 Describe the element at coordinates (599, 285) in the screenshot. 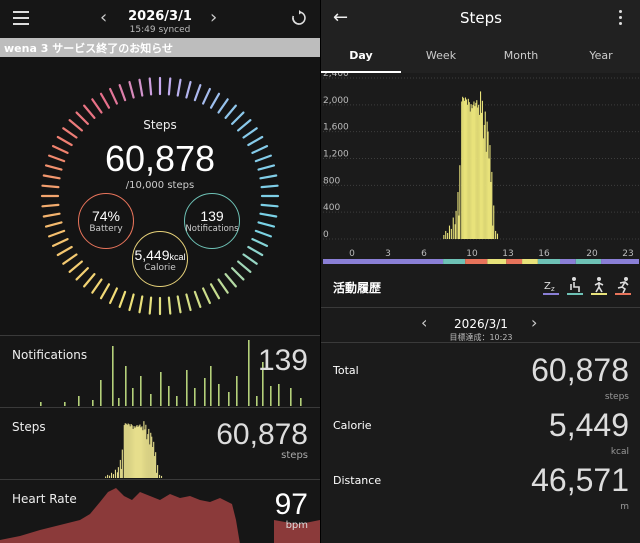

I see `walking-icon` at that location.